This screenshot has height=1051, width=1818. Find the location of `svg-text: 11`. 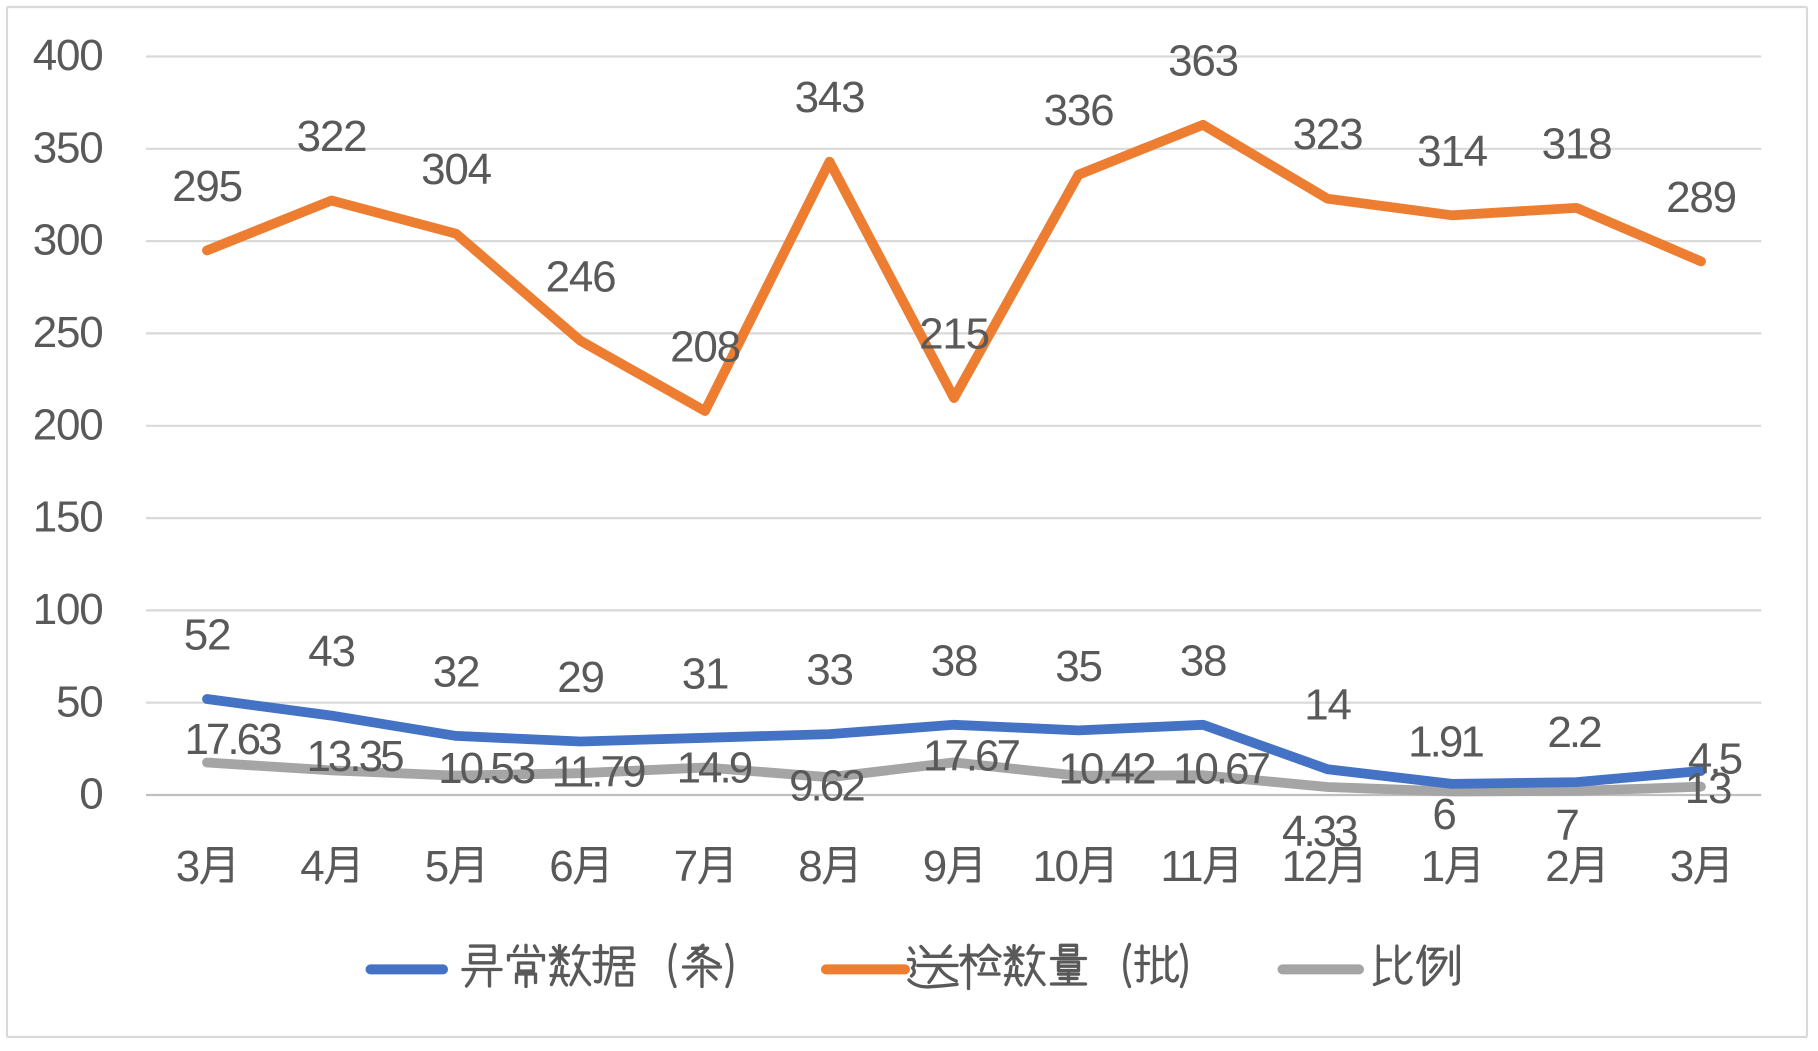

svg-text: 11 is located at coordinates (1181, 866).